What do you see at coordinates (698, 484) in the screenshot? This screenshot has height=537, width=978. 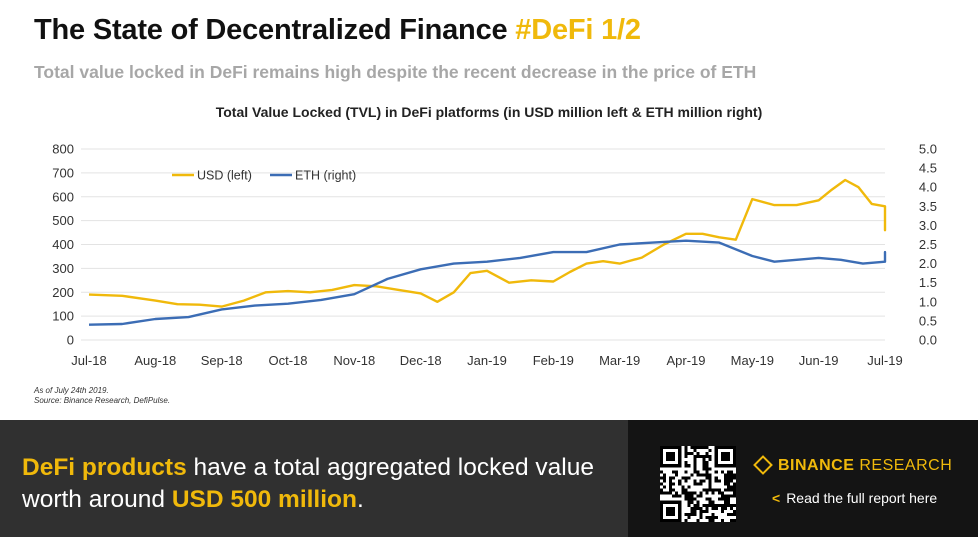 I see `qr-code-icon` at bounding box center [698, 484].